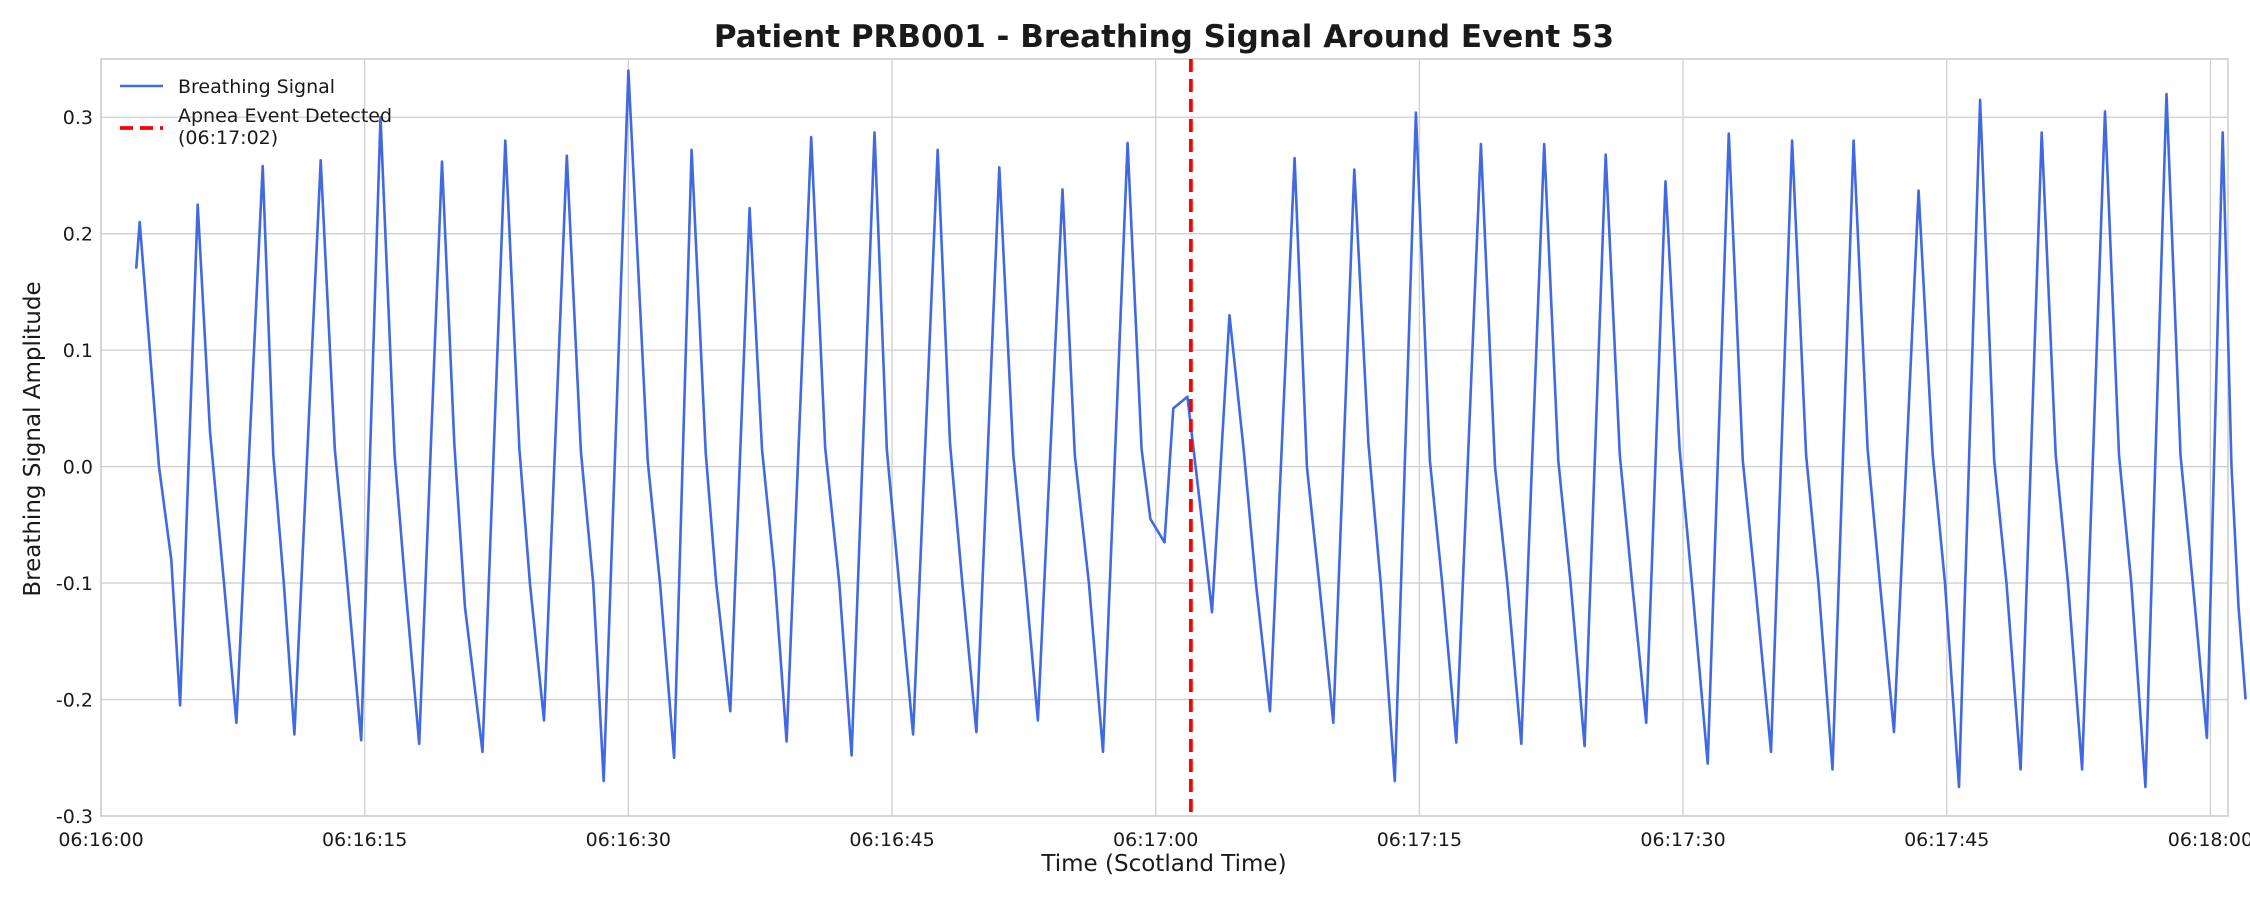  I want to click on y-tick-label: 0.2, so click(78, 235).